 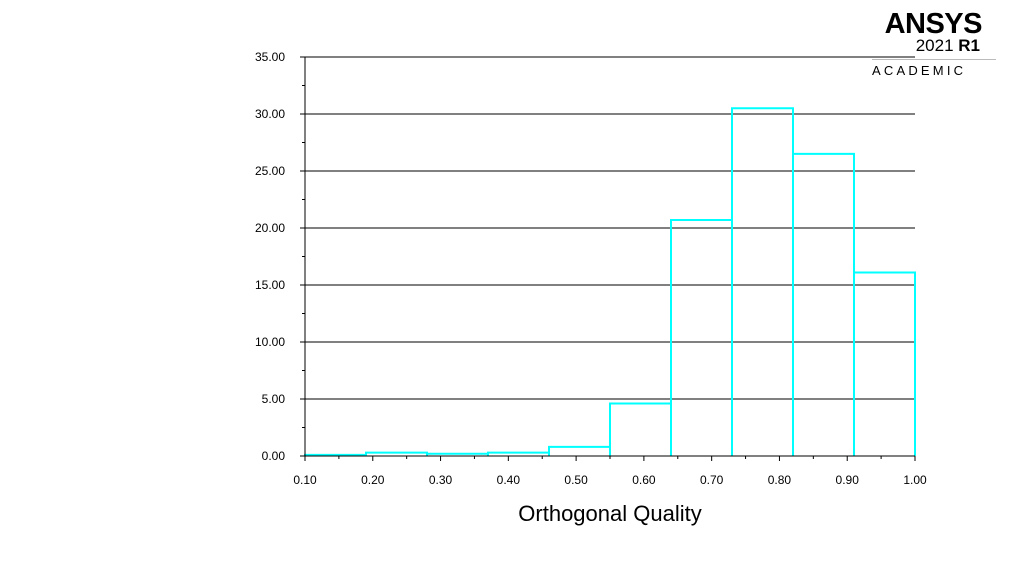 What do you see at coordinates (270, 114) in the screenshot?
I see `y-tick-label: 30.00` at bounding box center [270, 114].